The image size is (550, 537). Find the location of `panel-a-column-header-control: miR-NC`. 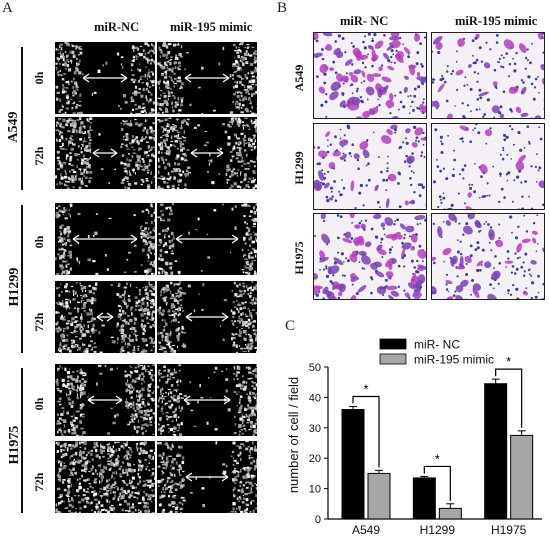

panel-a-column-header-control: miR-NC is located at coordinates (117, 27).